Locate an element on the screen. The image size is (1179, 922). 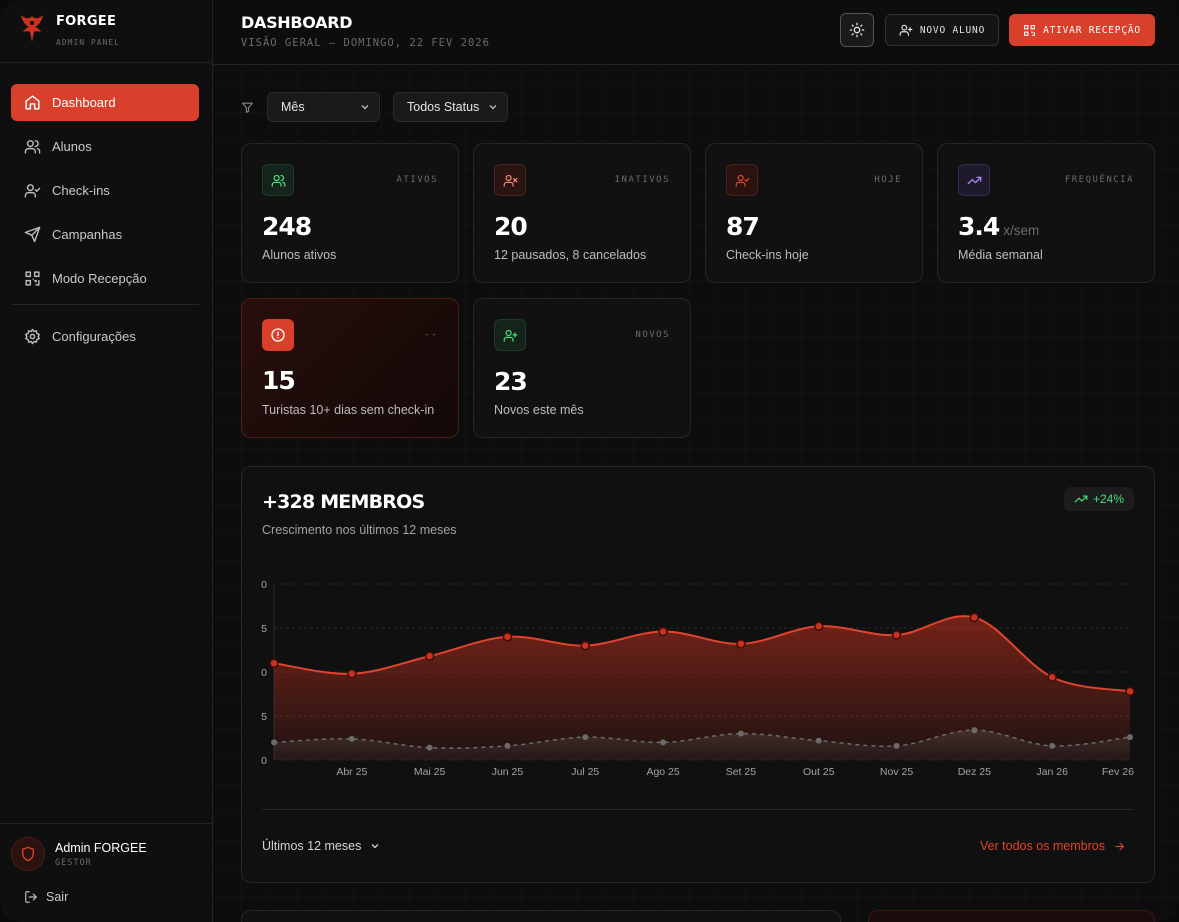
filter-icon is located at coordinates (247, 107).